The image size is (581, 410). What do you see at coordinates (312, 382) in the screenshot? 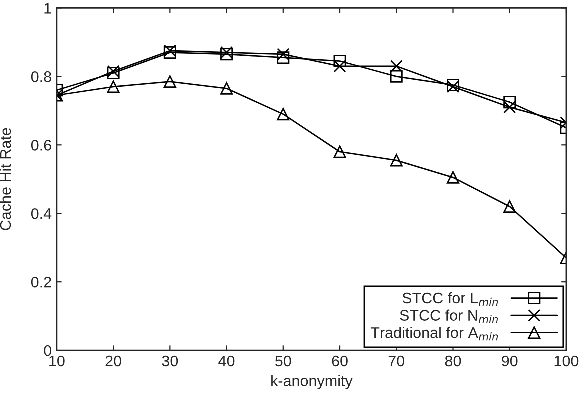
I see `x-axis-title: k-anonymity` at bounding box center [312, 382].